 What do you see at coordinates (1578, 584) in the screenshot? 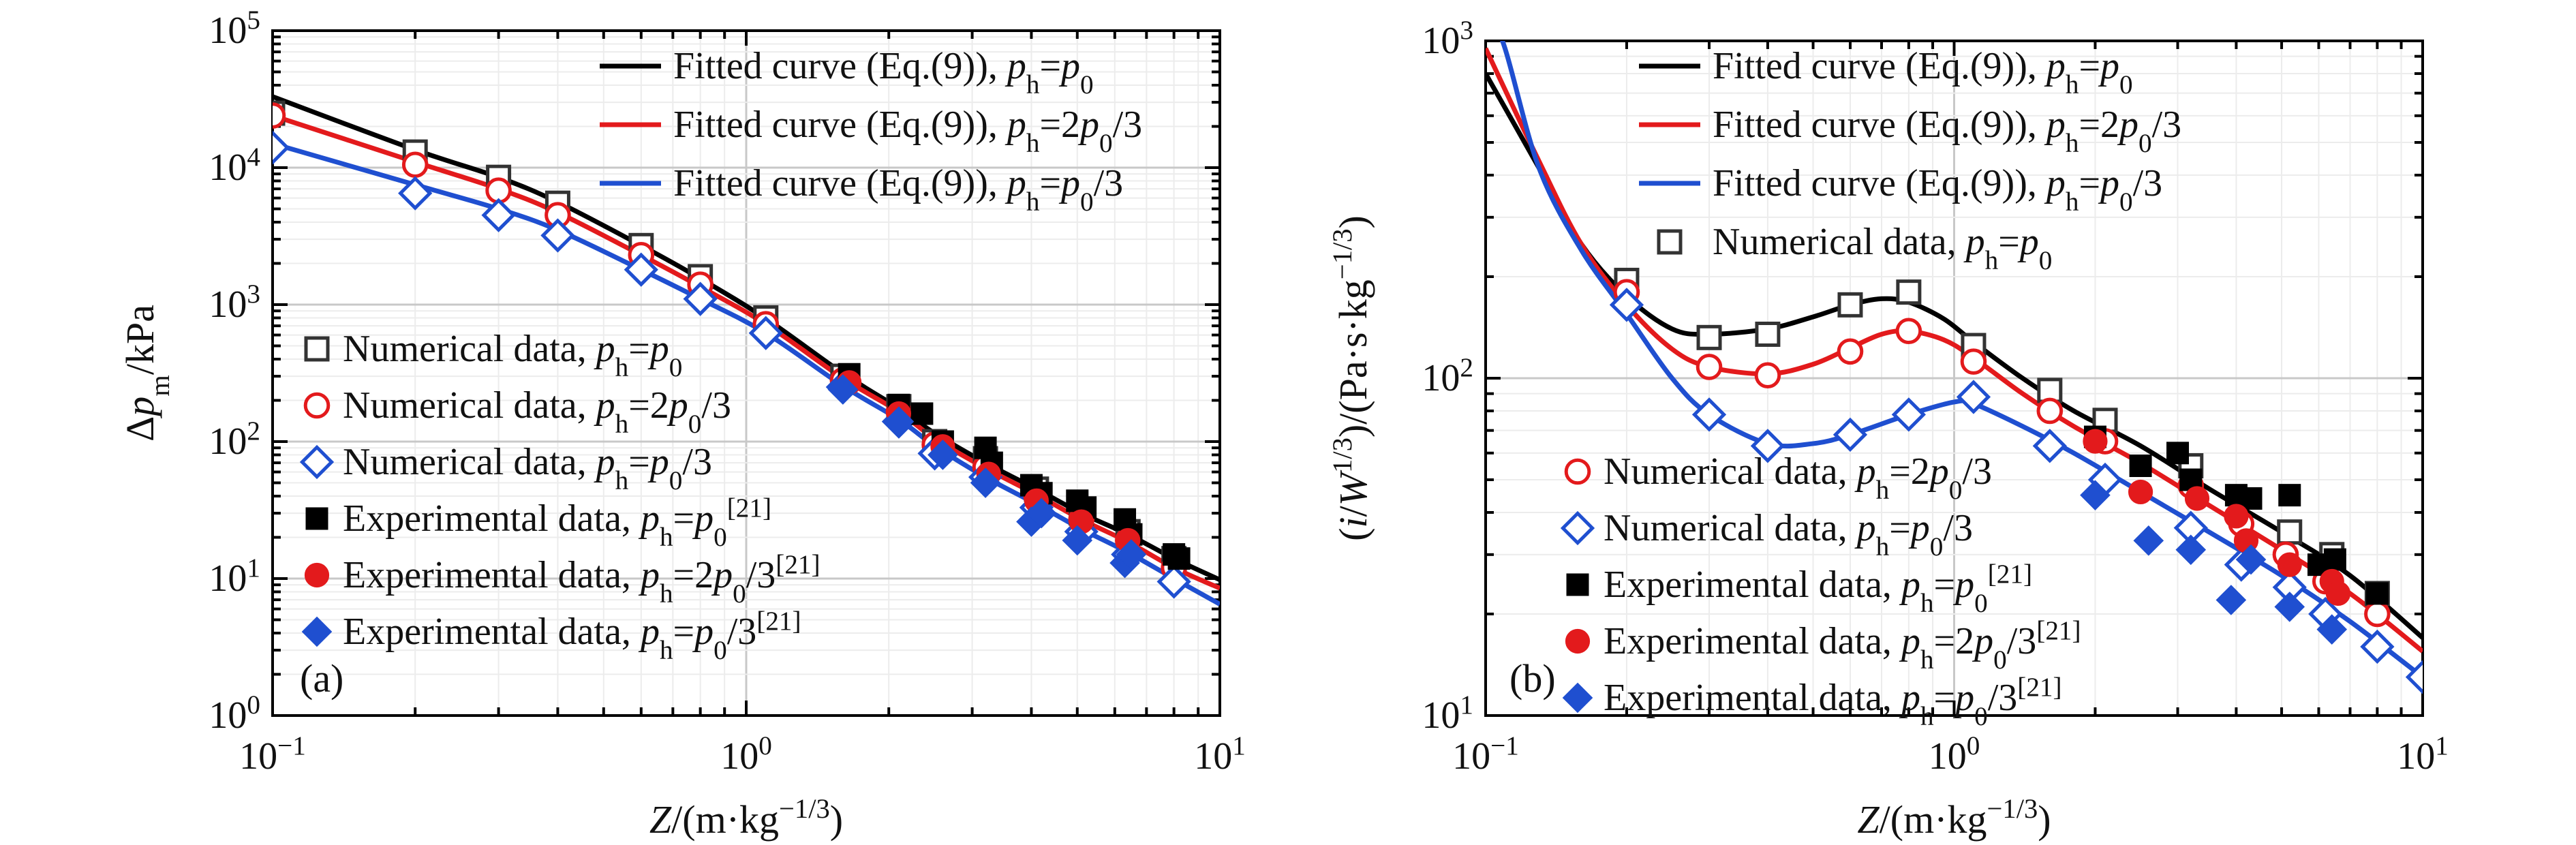
I see `legend-swatch-b_exp_p0` at bounding box center [1578, 584].